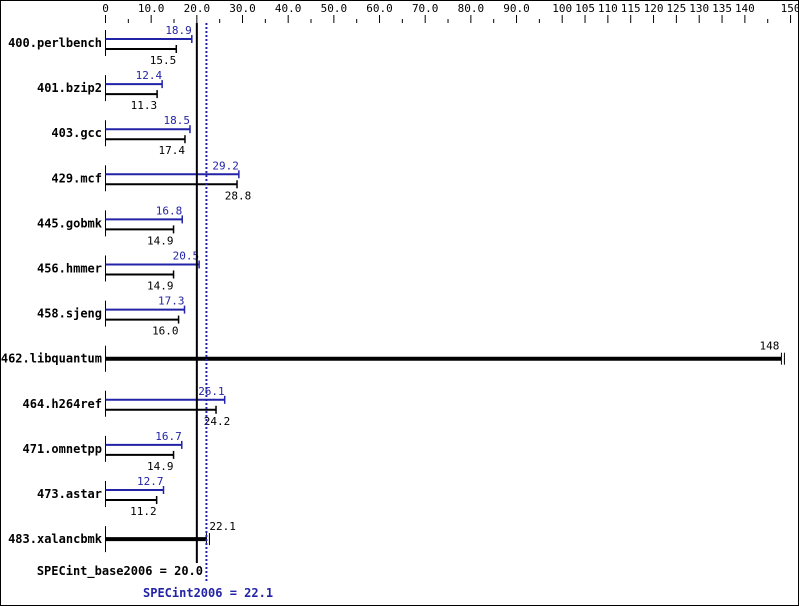  I want to click on peak-value-label: 26.1, so click(211, 391).